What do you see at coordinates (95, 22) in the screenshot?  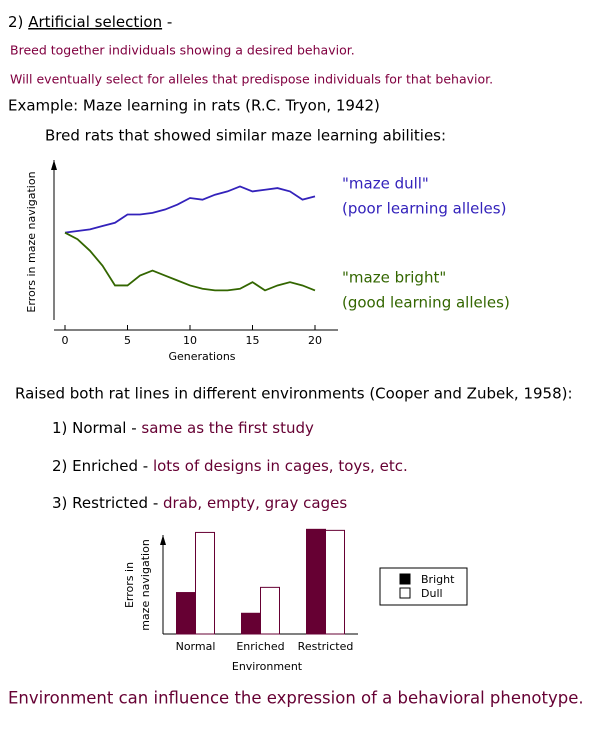 I see `heading-title: Artificial selection` at bounding box center [95, 22].